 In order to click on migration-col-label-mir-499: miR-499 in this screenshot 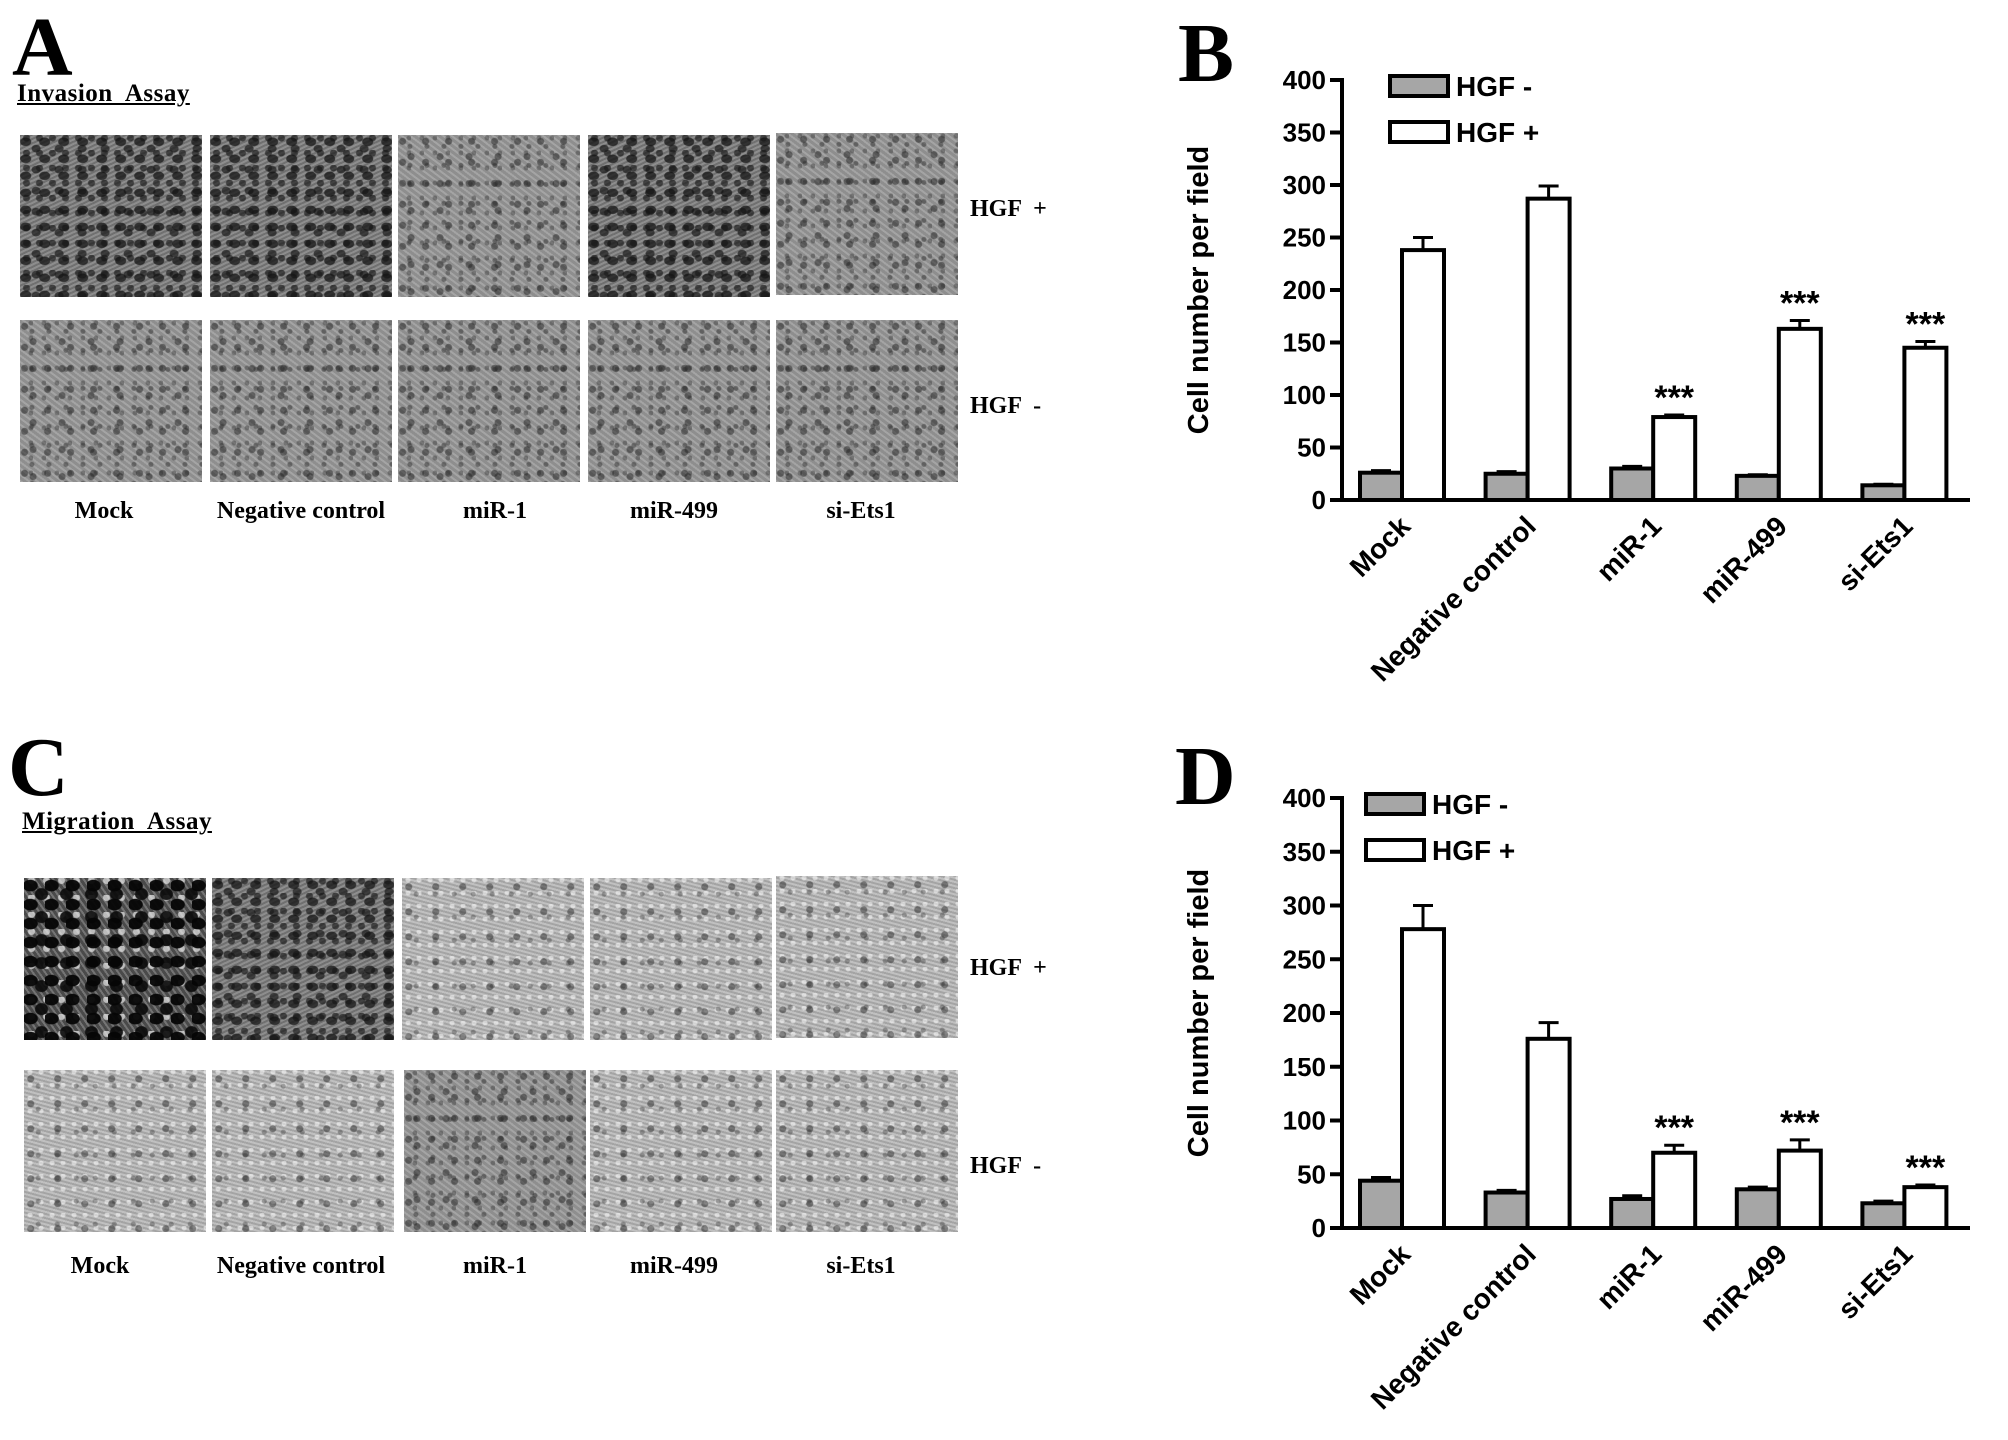, I will do `click(674, 1266)`.